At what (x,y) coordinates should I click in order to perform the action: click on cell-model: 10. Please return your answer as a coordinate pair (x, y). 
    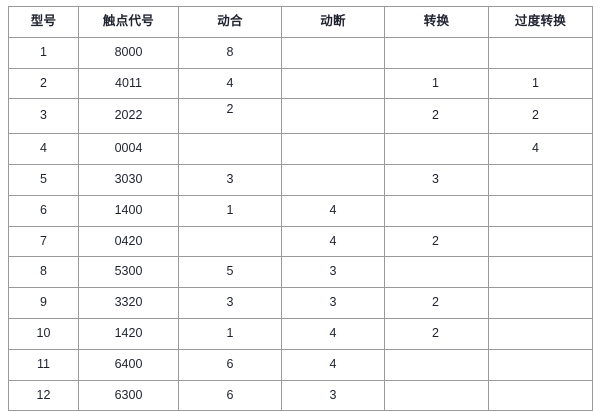
    Looking at the image, I should click on (43, 333).